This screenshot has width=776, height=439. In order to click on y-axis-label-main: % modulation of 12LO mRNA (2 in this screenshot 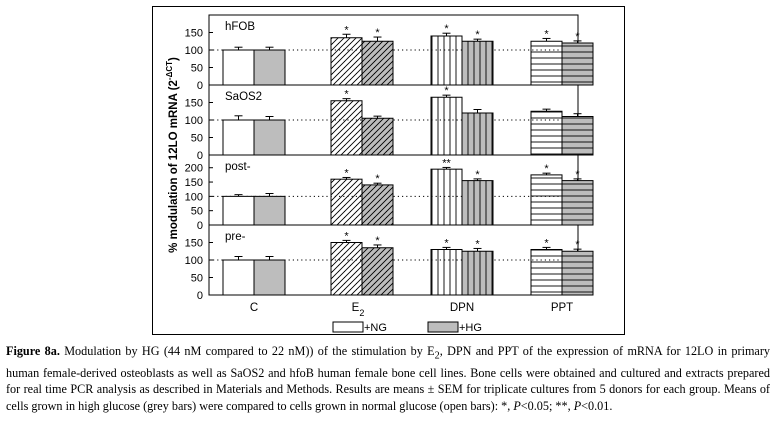, I will do `click(174, 166)`.